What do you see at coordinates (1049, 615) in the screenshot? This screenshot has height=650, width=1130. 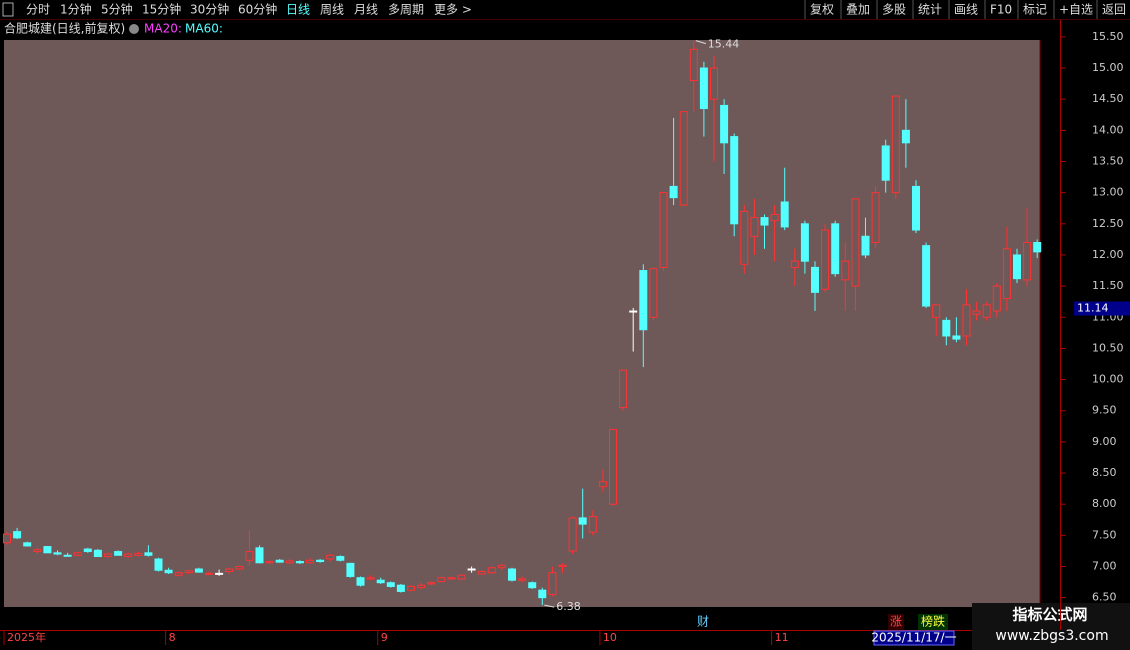 I see `watermark-title: 指标公式网` at bounding box center [1049, 615].